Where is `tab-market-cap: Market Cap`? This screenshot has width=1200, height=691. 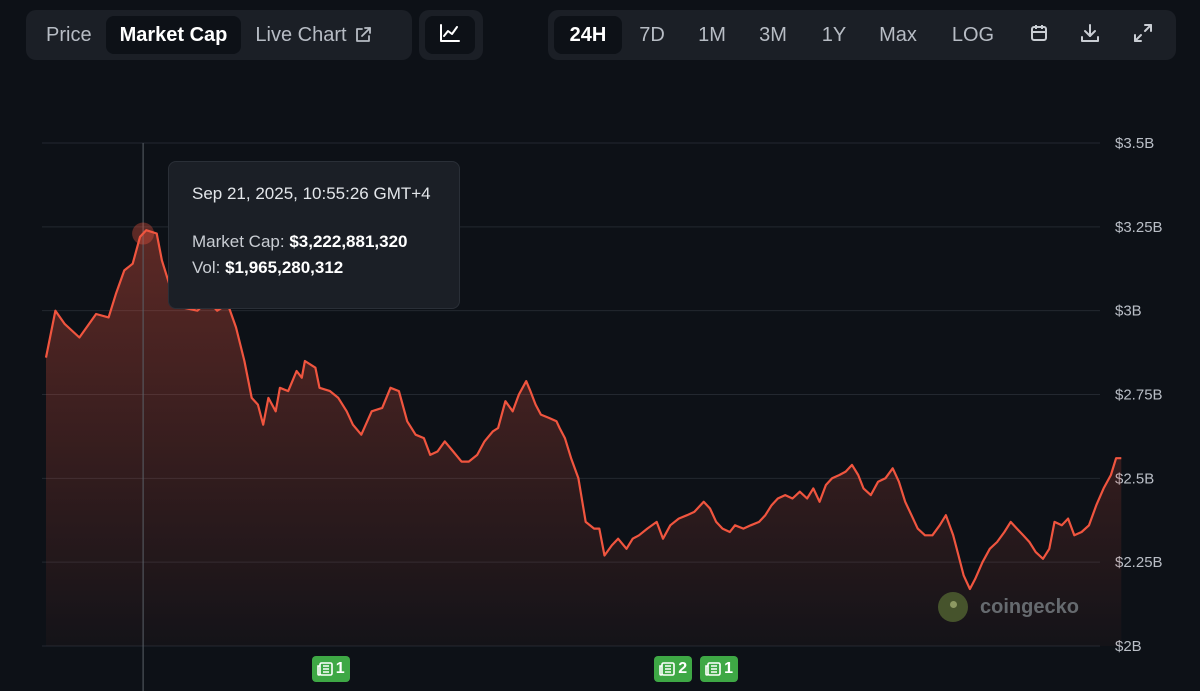
tab-market-cap: Market Cap is located at coordinates (173, 35).